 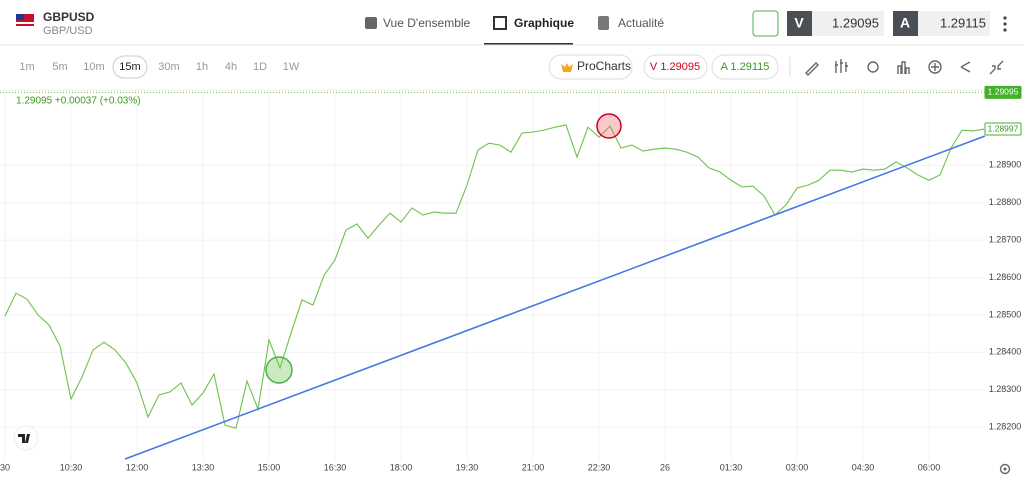 What do you see at coordinates (544, 23) in the screenshot?
I see `nav-tab: Graphique` at bounding box center [544, 23].